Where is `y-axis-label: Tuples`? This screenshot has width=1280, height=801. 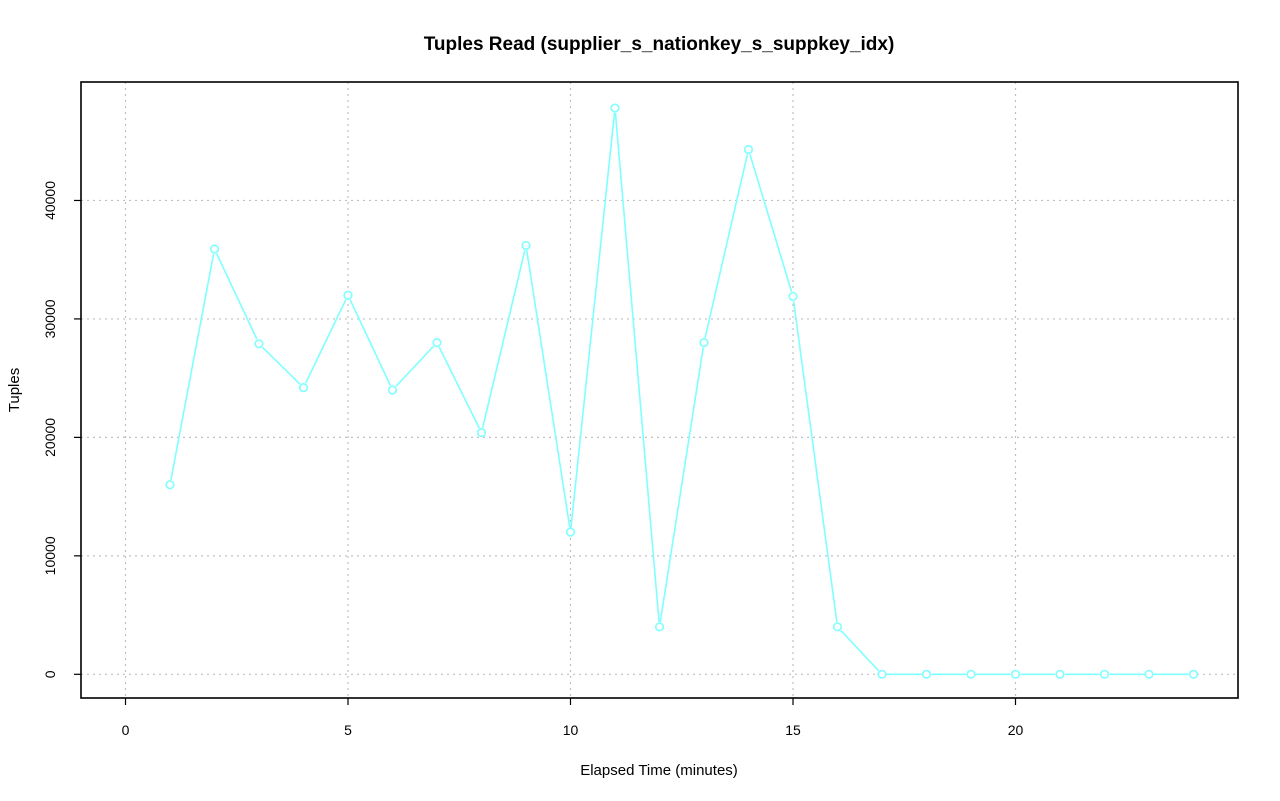
y-axis-label: Tuples is located at coordinates (14, 390).